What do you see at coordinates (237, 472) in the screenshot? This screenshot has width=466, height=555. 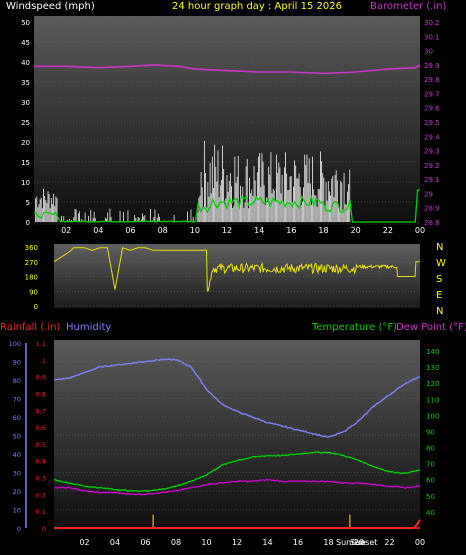 I see `temperature-line` at bounding box center [237, 472].